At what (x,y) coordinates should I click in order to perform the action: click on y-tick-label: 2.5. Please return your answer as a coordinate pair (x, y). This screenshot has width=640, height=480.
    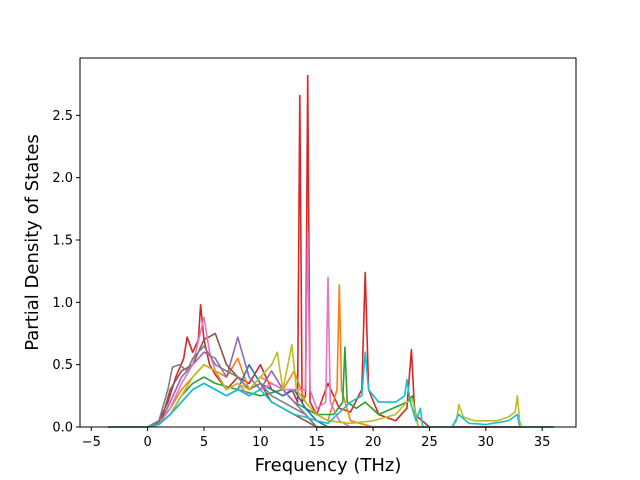
    Looking at the image, I should click on (62, 116).